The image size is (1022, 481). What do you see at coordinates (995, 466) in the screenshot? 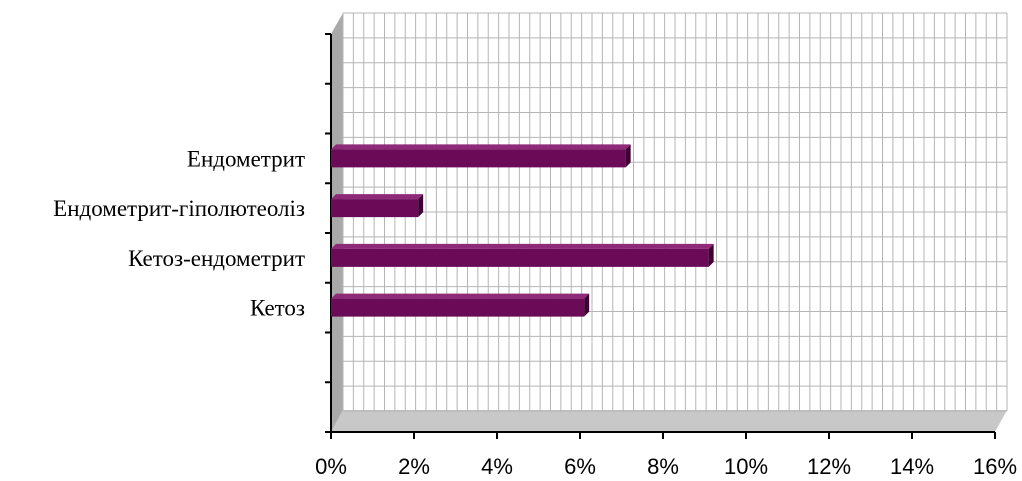
I see `x-tick-label: 16%` at bounding box center [995, 466].